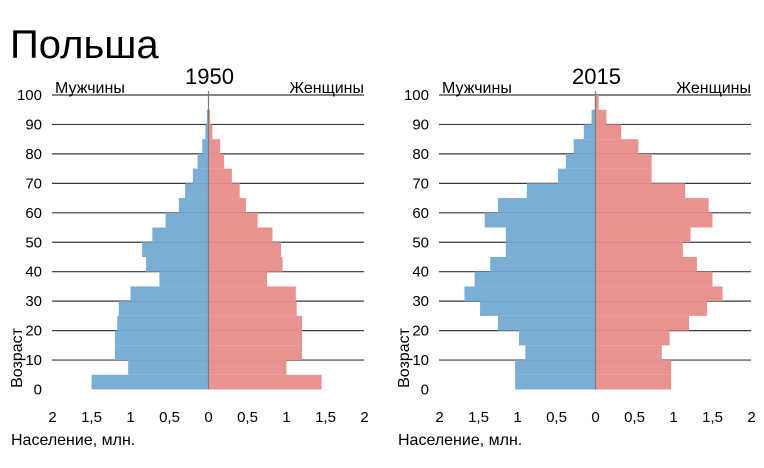 Image resolution: width=764 pixels, height=468 pixels. What do you see at coordinates (420, 154) in the screenshot?
I see `age-tick-label: 80` at bounding box center [420, 154].